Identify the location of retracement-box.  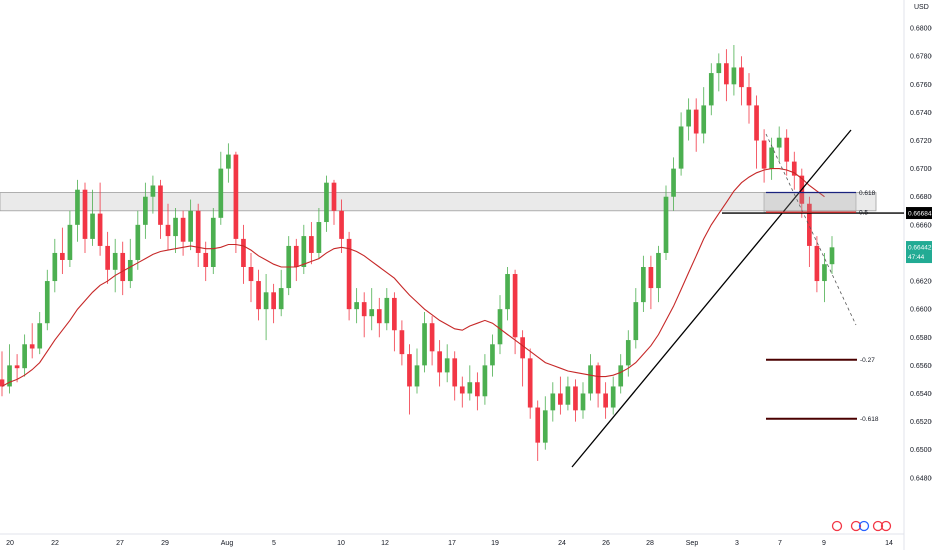
(810, 202).